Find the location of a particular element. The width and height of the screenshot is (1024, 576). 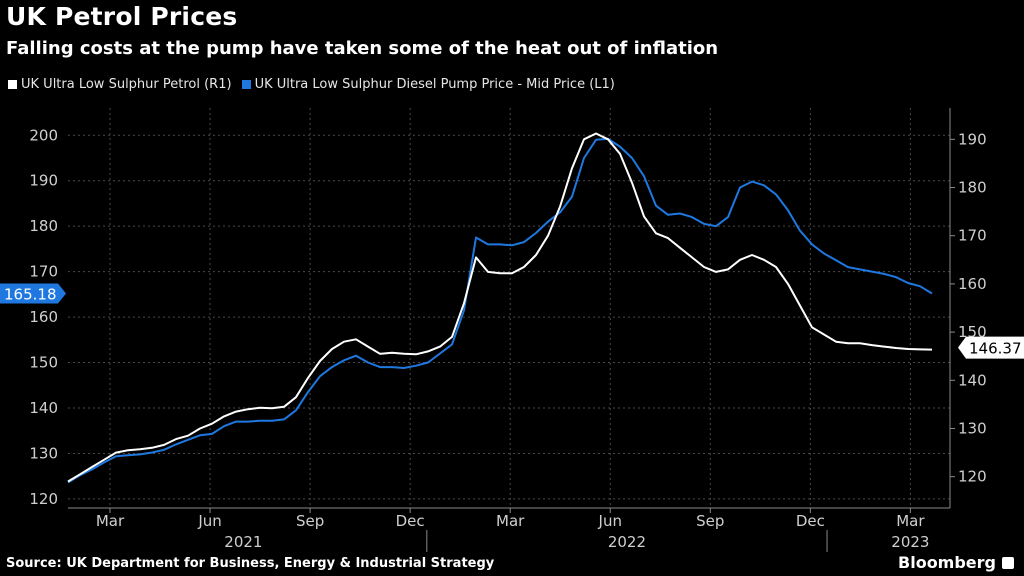

x-axis-year-label: 2023 is located at coordinates (910, 542).